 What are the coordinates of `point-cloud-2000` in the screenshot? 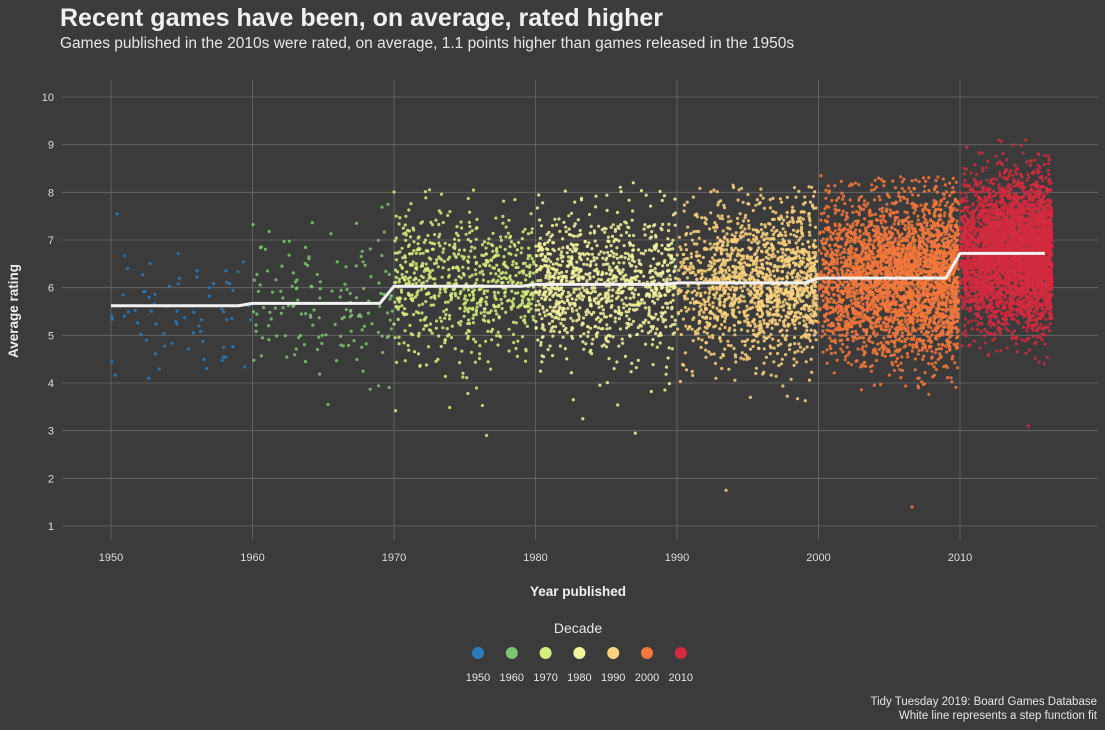 It's located at (888, 341).